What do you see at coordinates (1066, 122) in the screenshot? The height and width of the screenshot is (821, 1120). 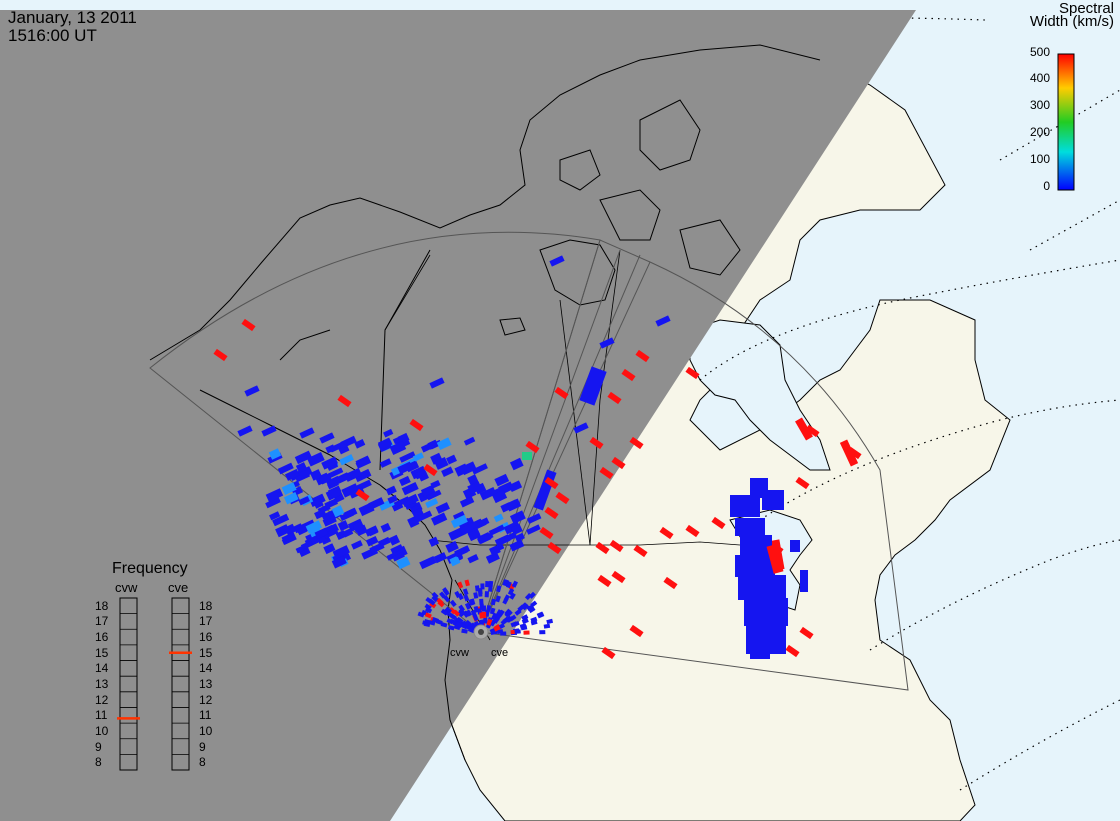 I see `colorbar` at bounding box center [1066, 122].